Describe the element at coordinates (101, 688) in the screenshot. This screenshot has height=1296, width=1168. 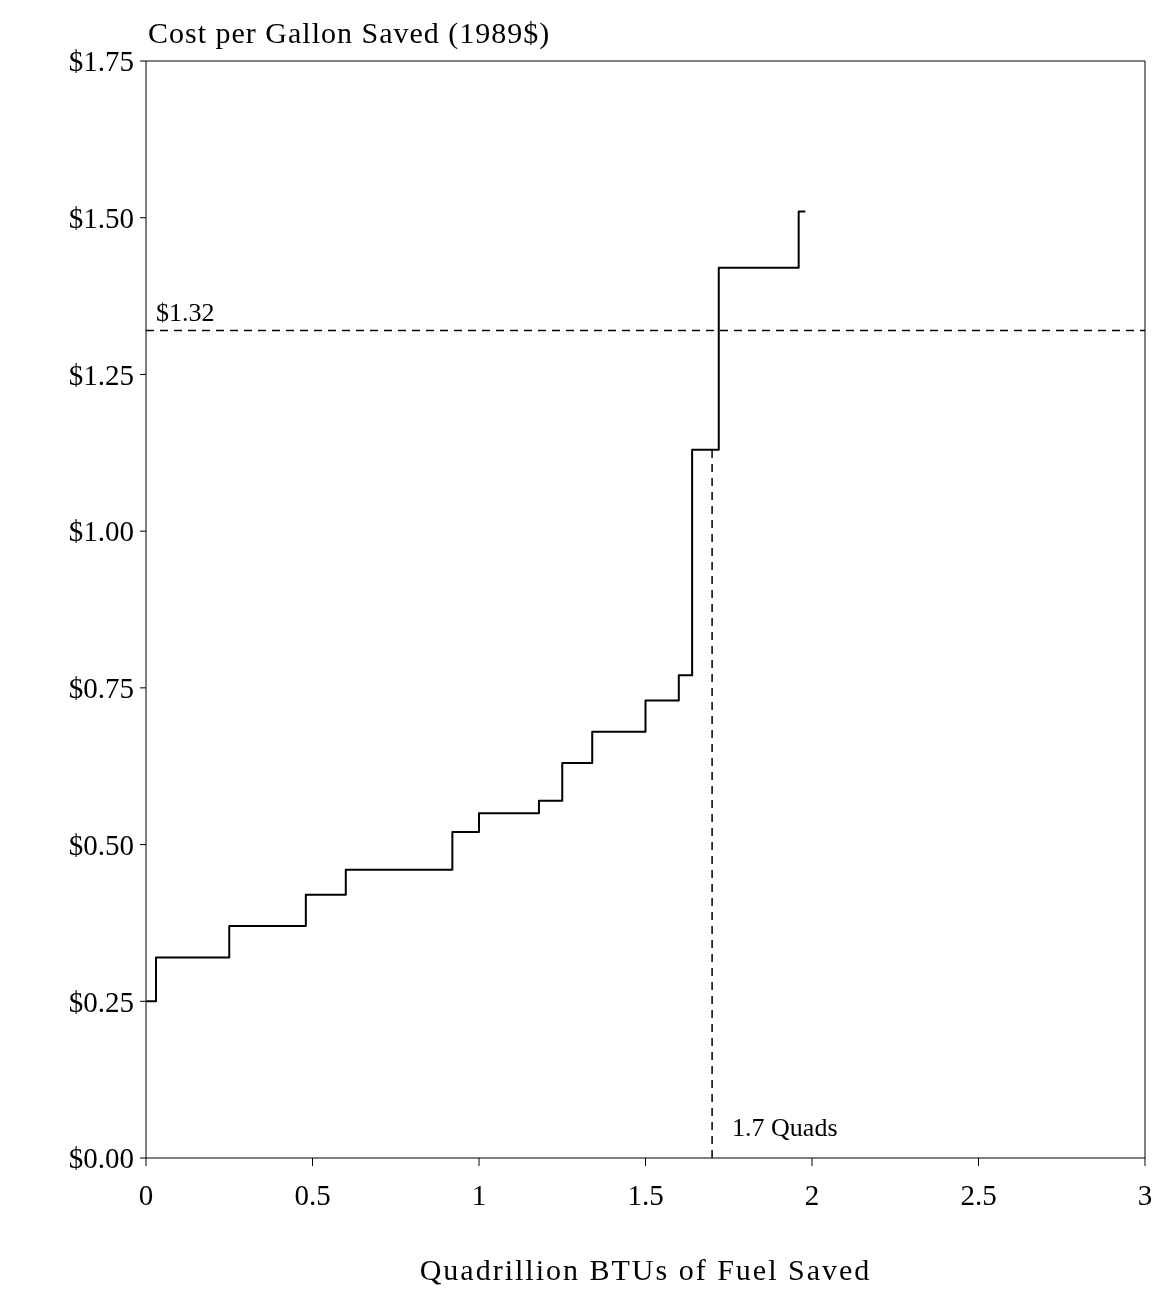
I see `y-tick-label: $0.75` at that location.